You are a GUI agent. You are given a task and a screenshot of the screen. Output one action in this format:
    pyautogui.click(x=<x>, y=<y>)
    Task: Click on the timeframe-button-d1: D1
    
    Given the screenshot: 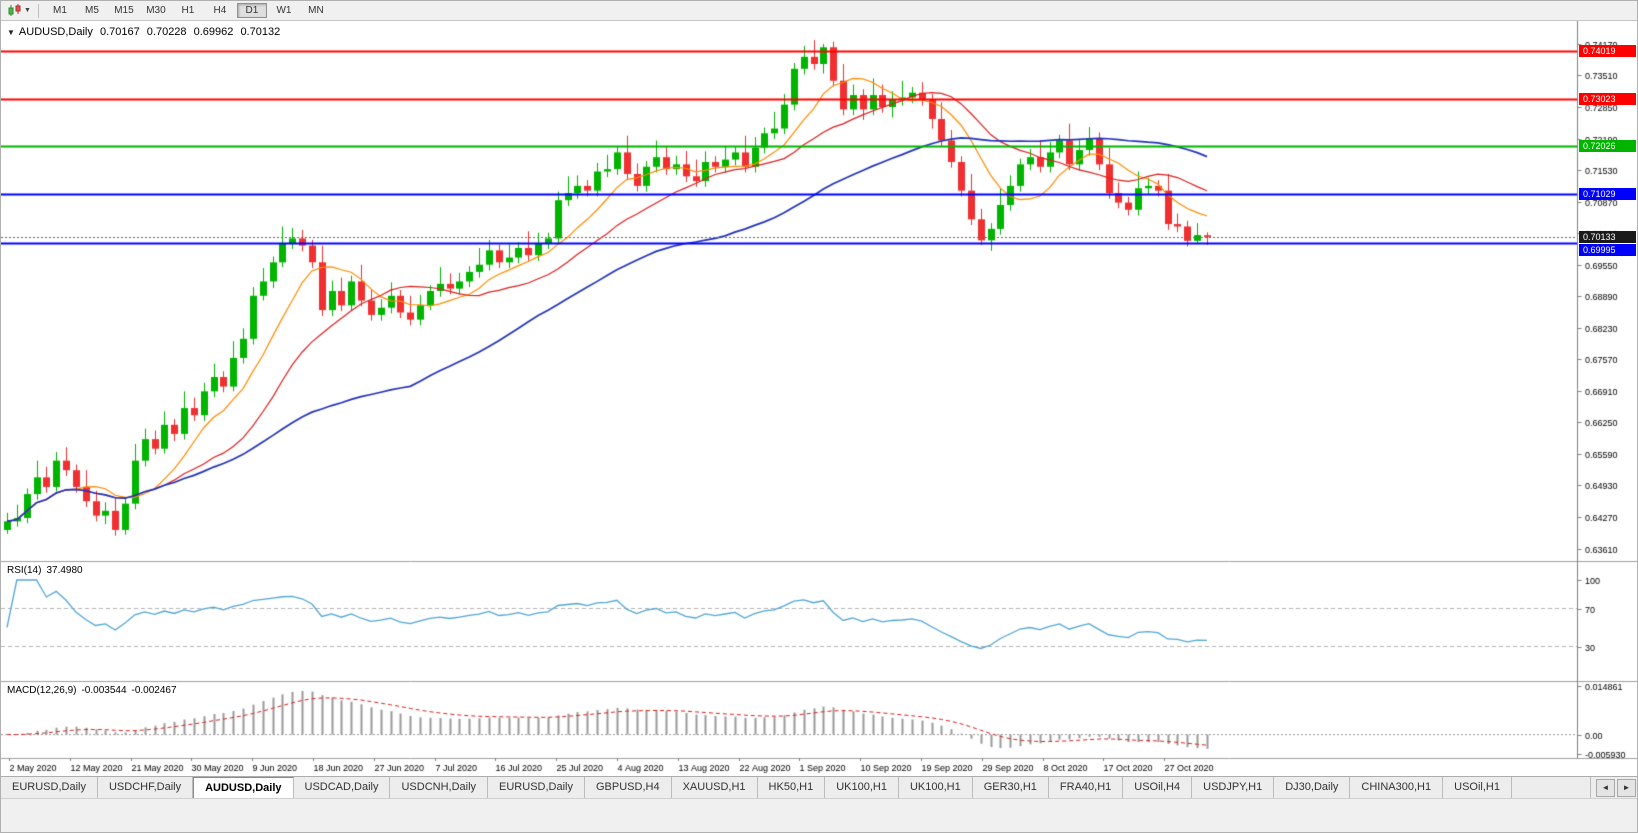 What is the action you would take?
    pyautogui.click(x=251, y=10)
    